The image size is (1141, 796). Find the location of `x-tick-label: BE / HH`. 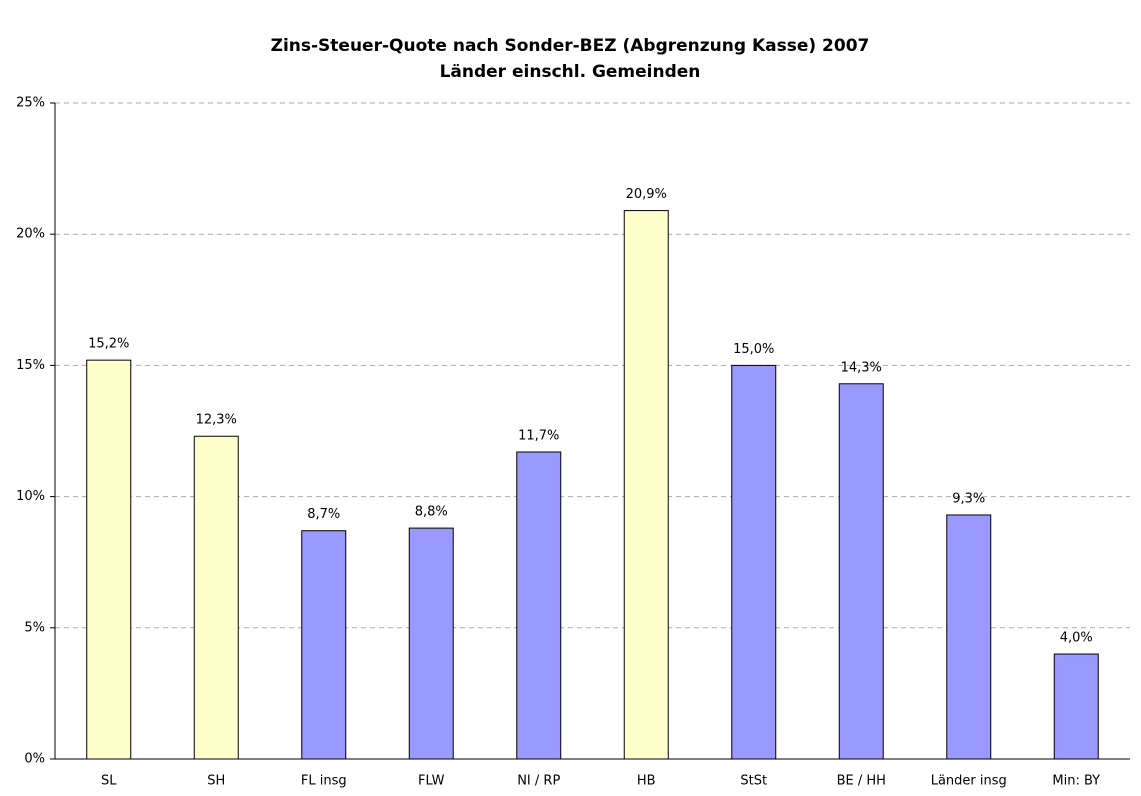

x-tick-label: BE / HH is located at coordinates (861, 781).